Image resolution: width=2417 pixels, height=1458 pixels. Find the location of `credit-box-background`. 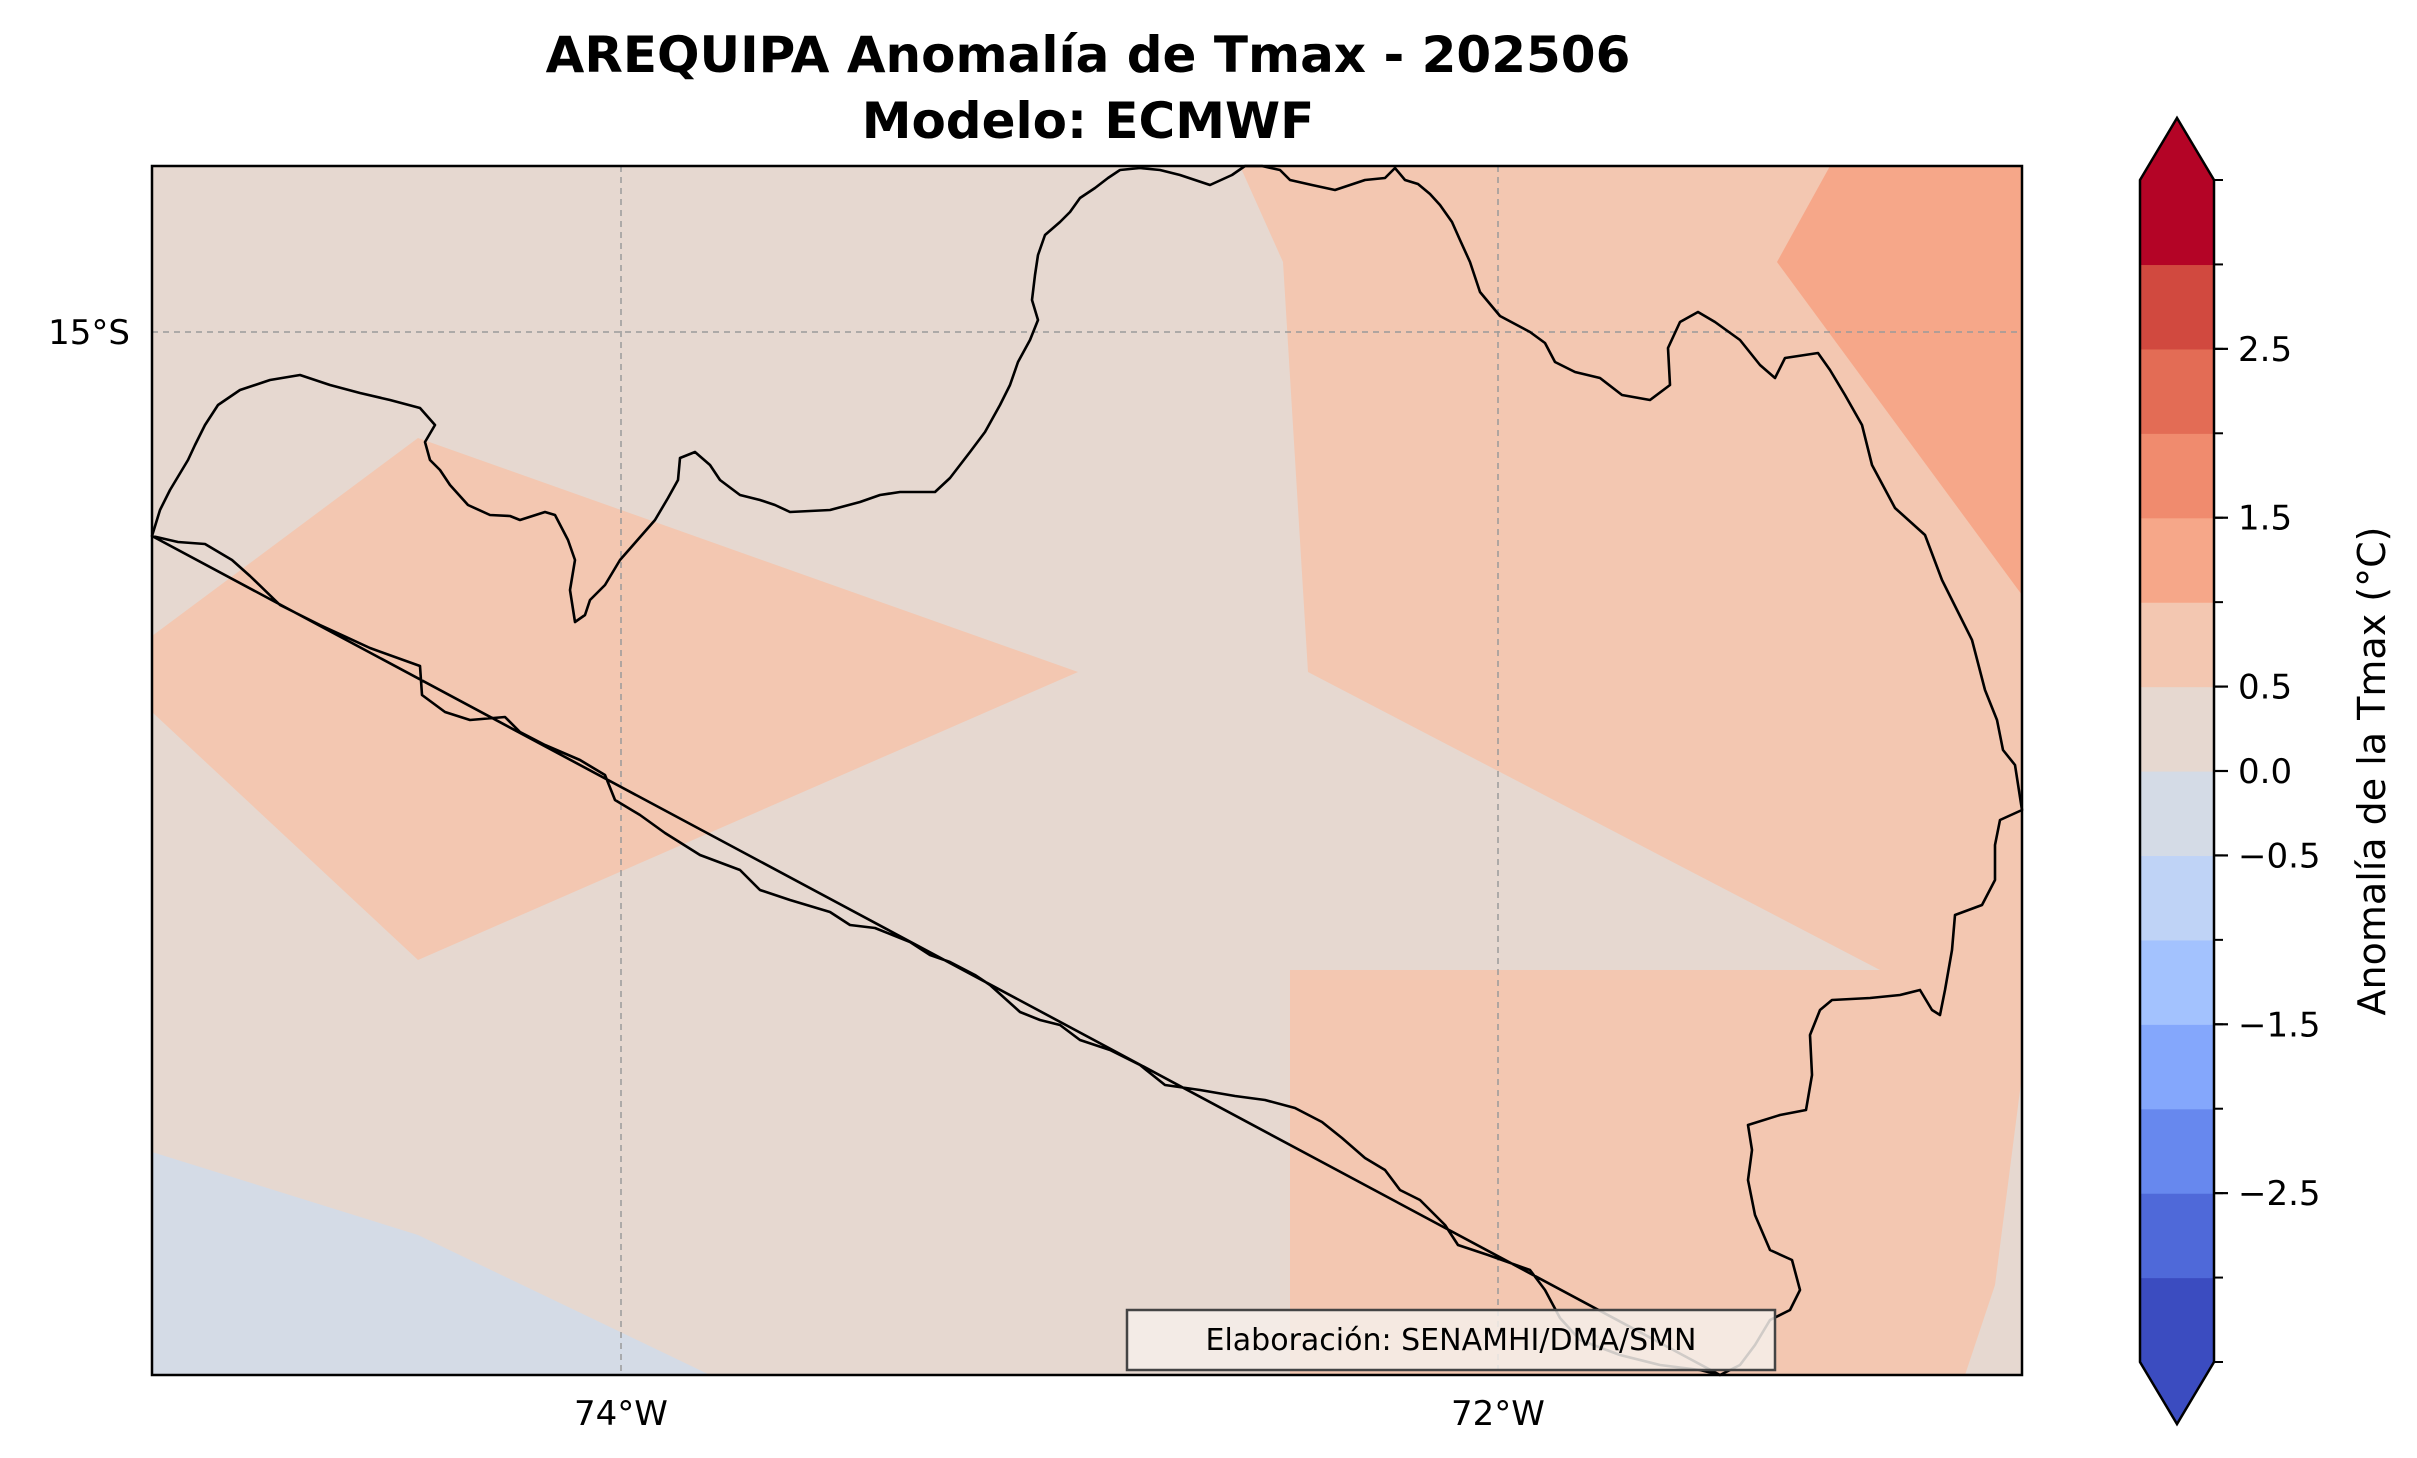

credit-box-background is located at coordinates (1451, 1340).